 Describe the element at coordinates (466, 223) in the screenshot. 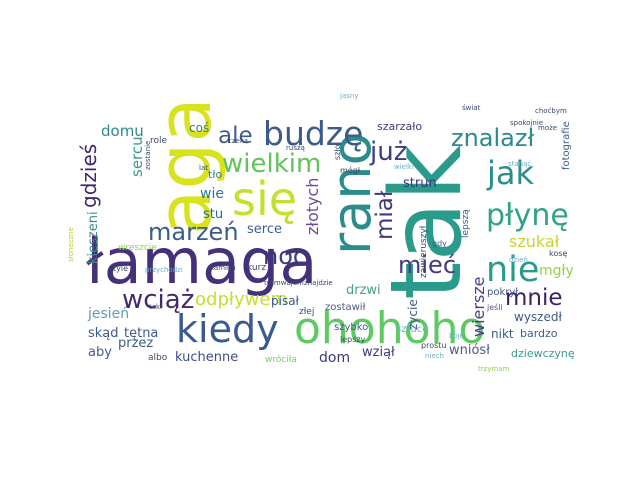

I see `word-lepsza: lepszą` at that location.